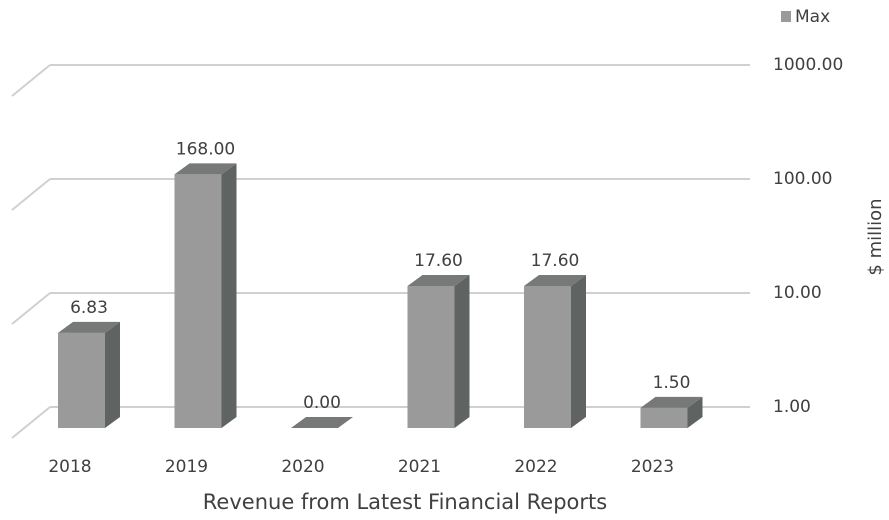  Describe the element at coordinates (797, 293) in the screenshot. I see `y-tick-label: 10.00` at that location.